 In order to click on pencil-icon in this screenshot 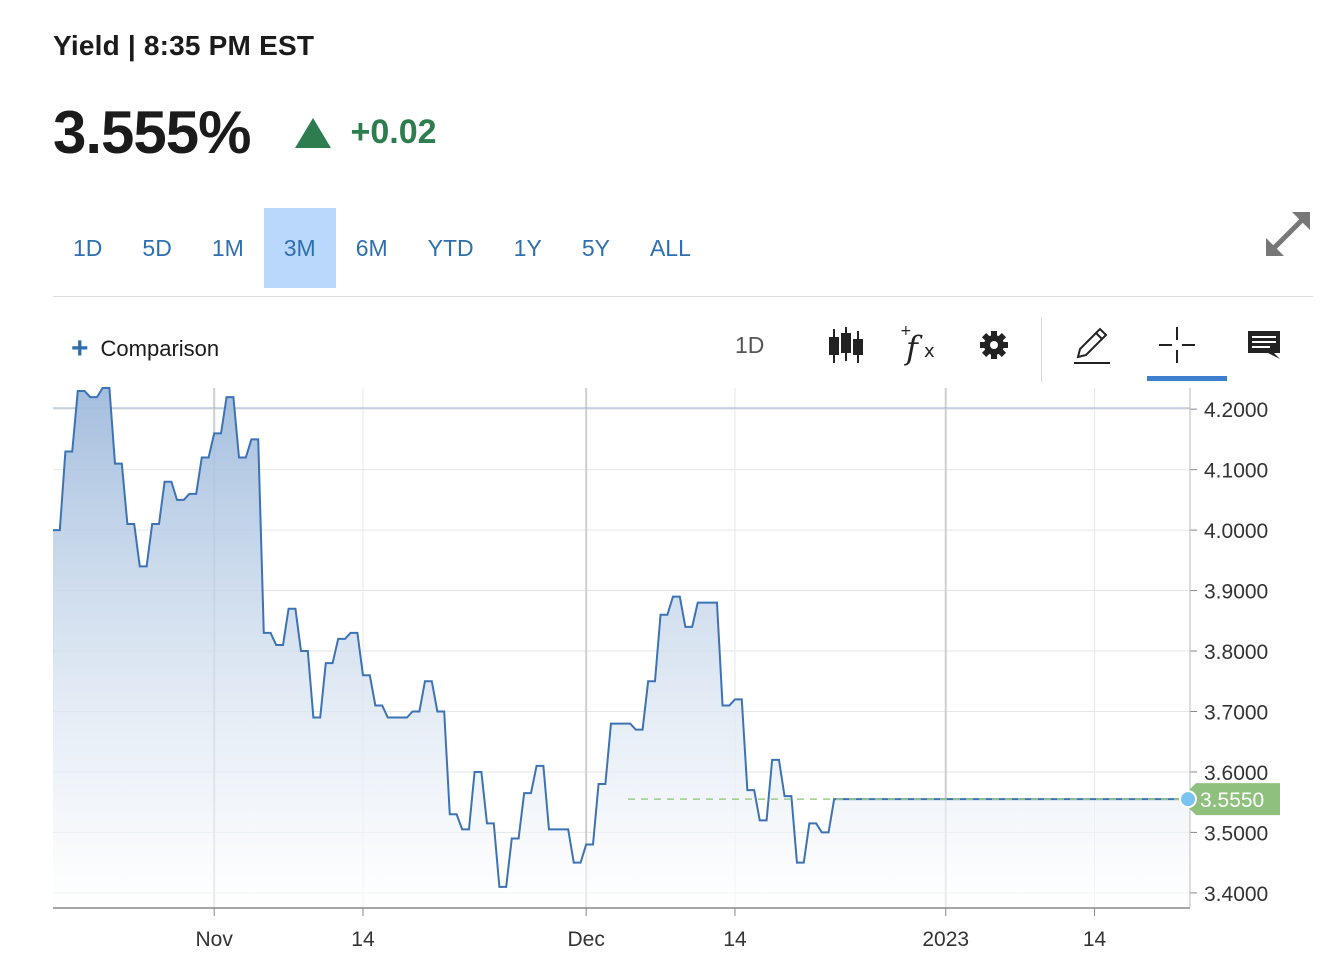, I will do `click(1092, 345)`.